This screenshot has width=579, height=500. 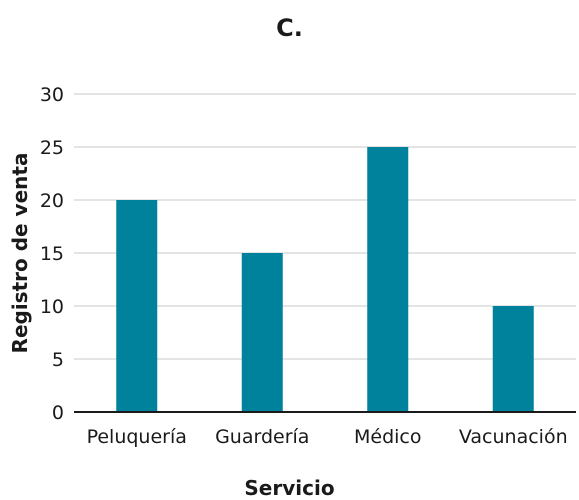 What do you see at coordinates (513, 437) in the screenshot?
I see `x-tick-label: Vacunación` at bounding box center [513, 437].